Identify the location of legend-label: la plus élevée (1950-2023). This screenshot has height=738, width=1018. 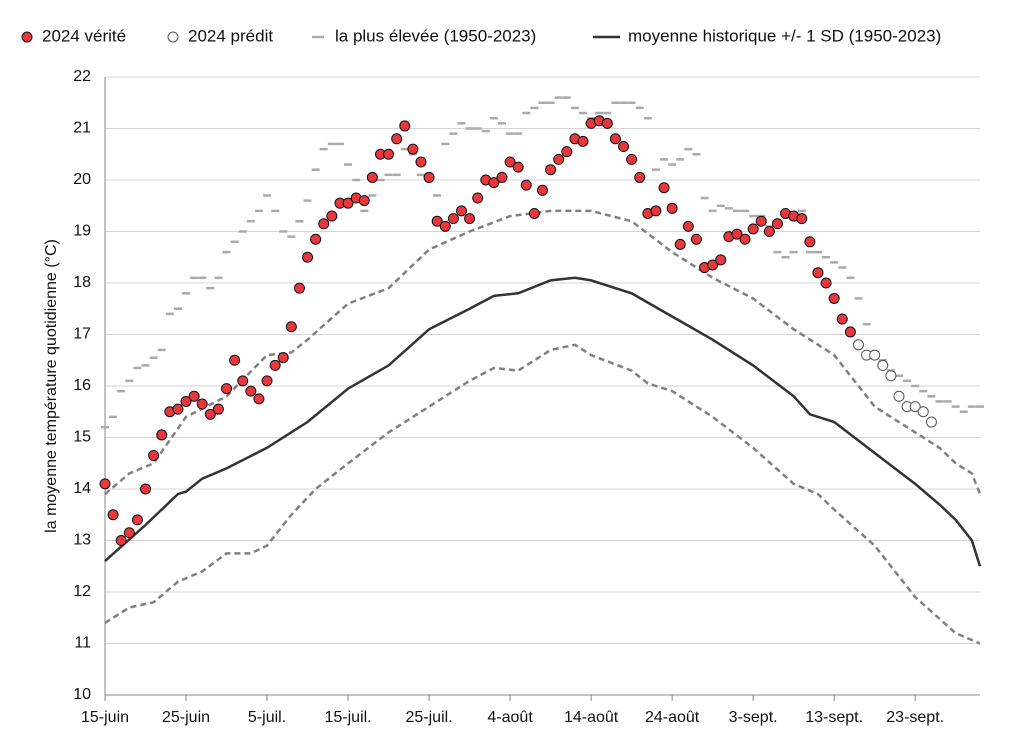
(435, 35).